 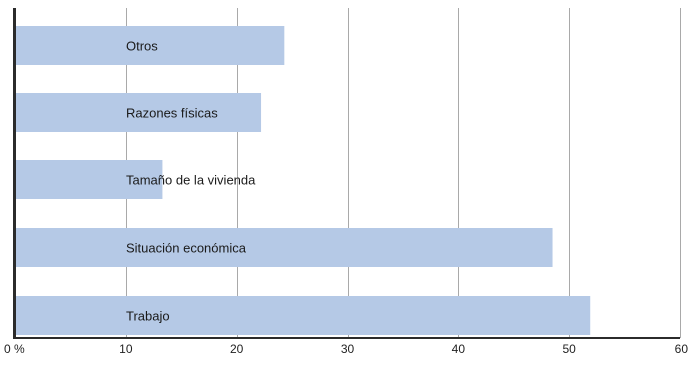 I want to click on bar-category-label: Otros, so click(x=142, y=46).